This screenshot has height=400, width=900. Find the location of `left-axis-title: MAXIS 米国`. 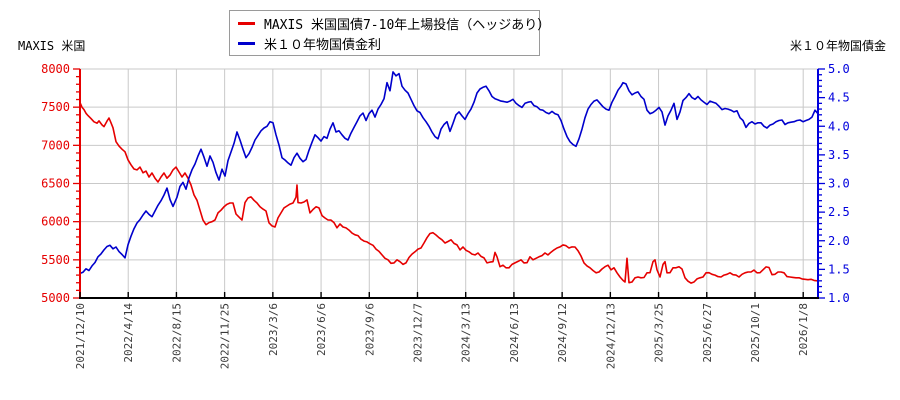

left-axis-title: MAXIS 米国 is located at coordinates (52, 46).